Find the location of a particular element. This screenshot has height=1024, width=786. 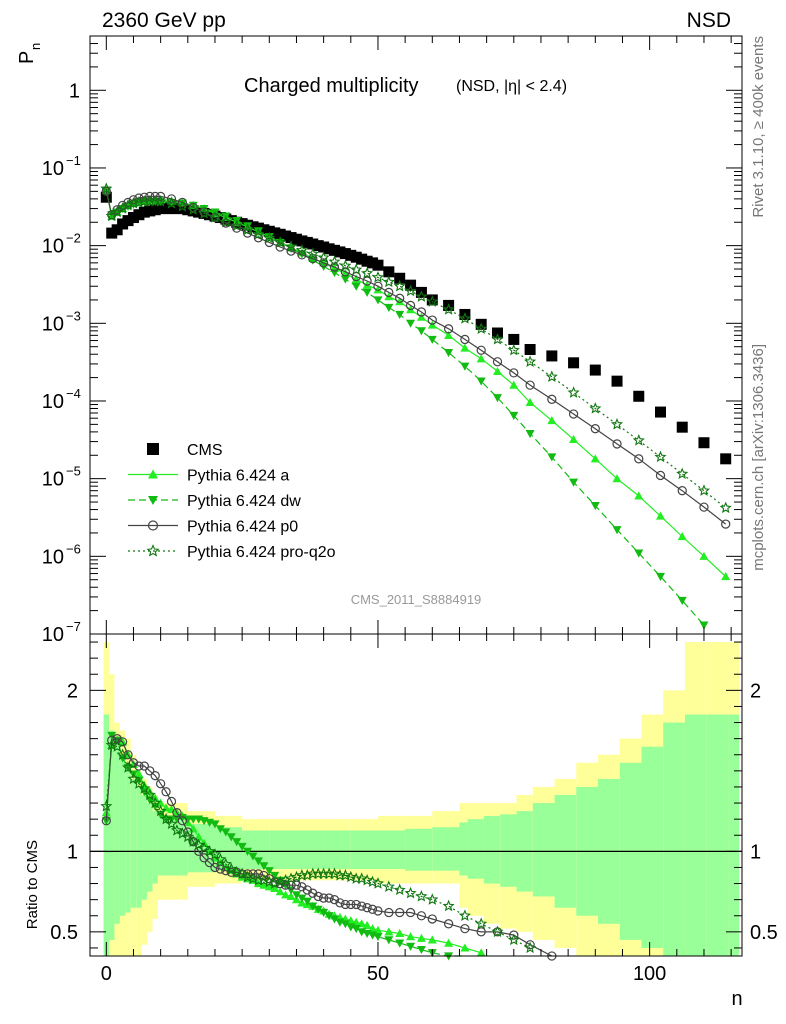

header-right-label: NSD is located at coordinates (709, 20).